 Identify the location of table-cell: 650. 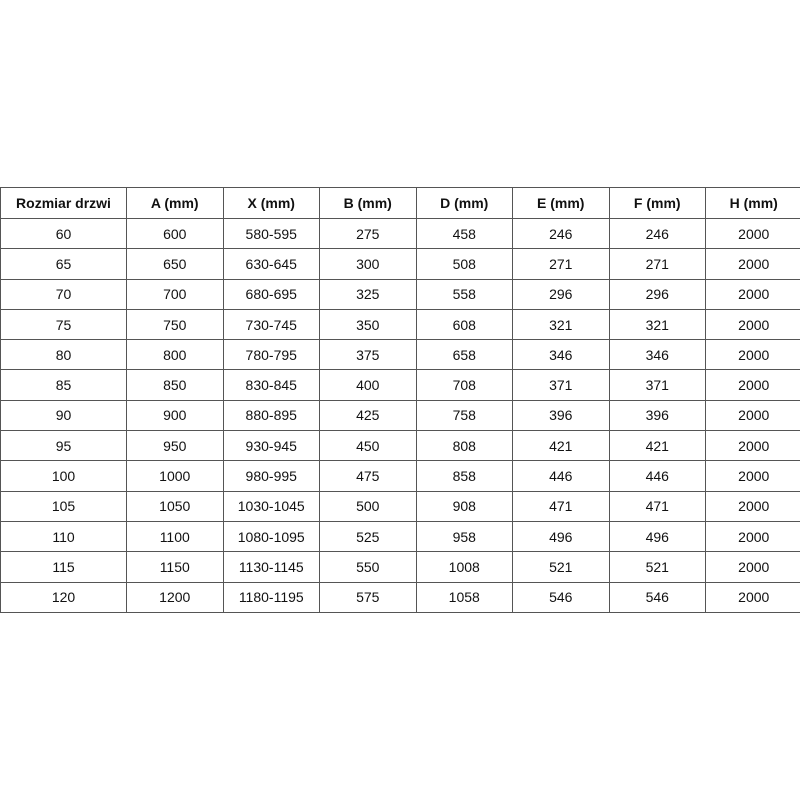
(175, 264).